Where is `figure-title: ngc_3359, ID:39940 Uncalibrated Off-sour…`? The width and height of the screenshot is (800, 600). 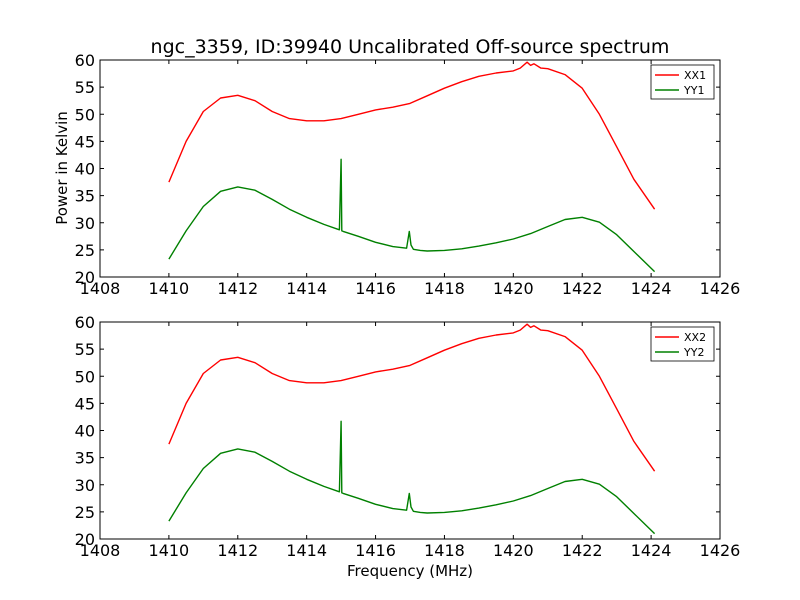
figure-title: ngc_3359, ID:39940 Uncalibrated Off-sour… is located at coordinates (410, 47).